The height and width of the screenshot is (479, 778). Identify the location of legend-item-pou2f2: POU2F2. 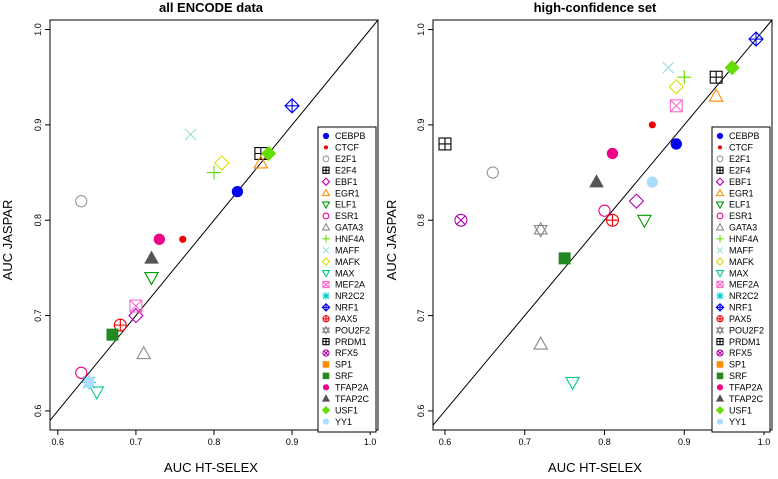
(739, 330).